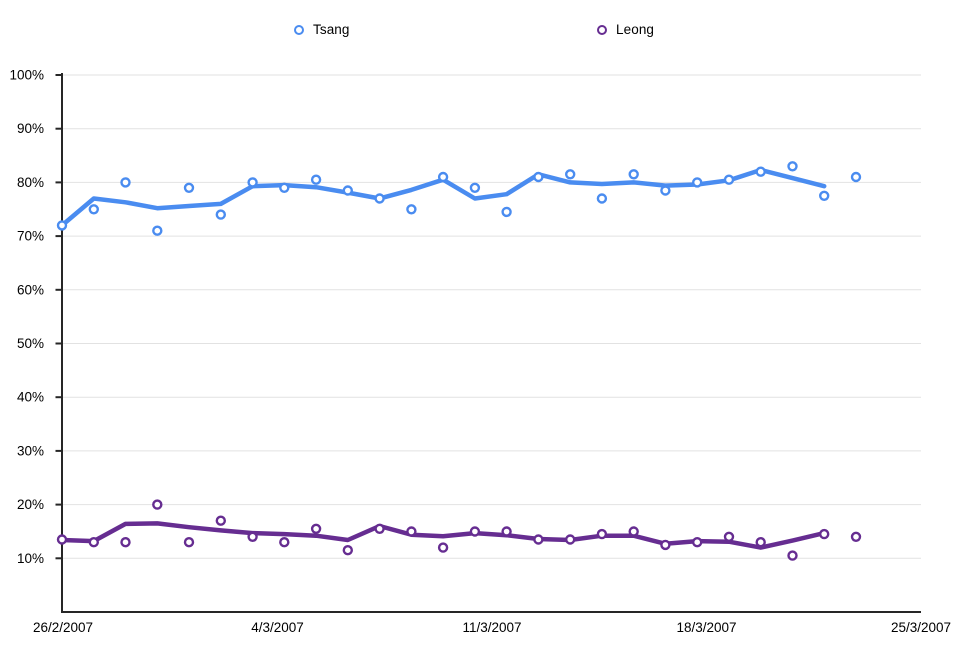  I want to click on legend-item-leong: Leong, so click(625, 30).